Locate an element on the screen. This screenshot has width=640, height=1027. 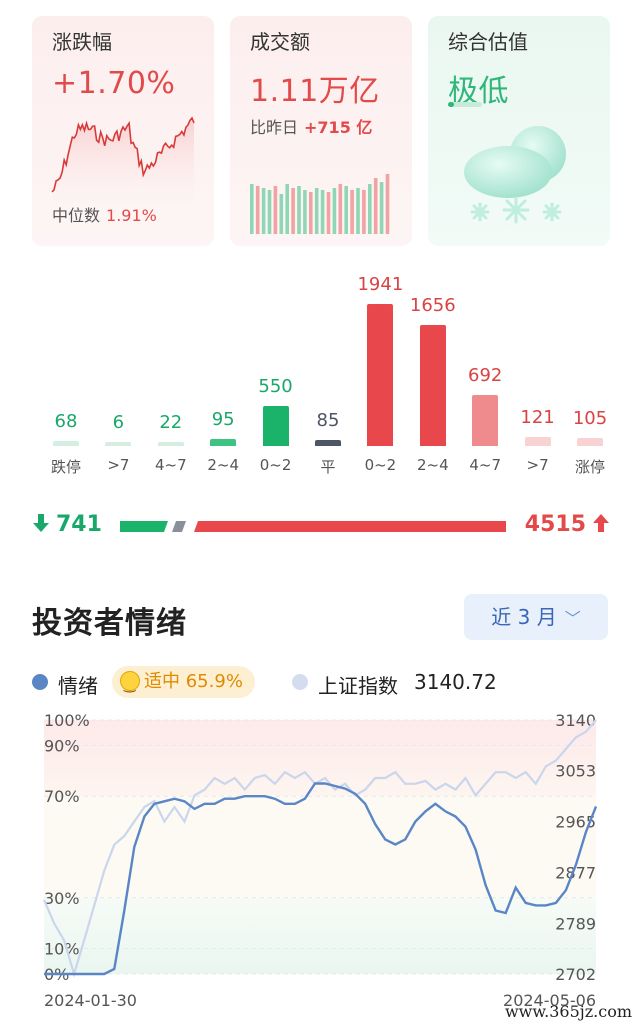
valuation-title: 综合估值 is located at coordinates (488, 42).